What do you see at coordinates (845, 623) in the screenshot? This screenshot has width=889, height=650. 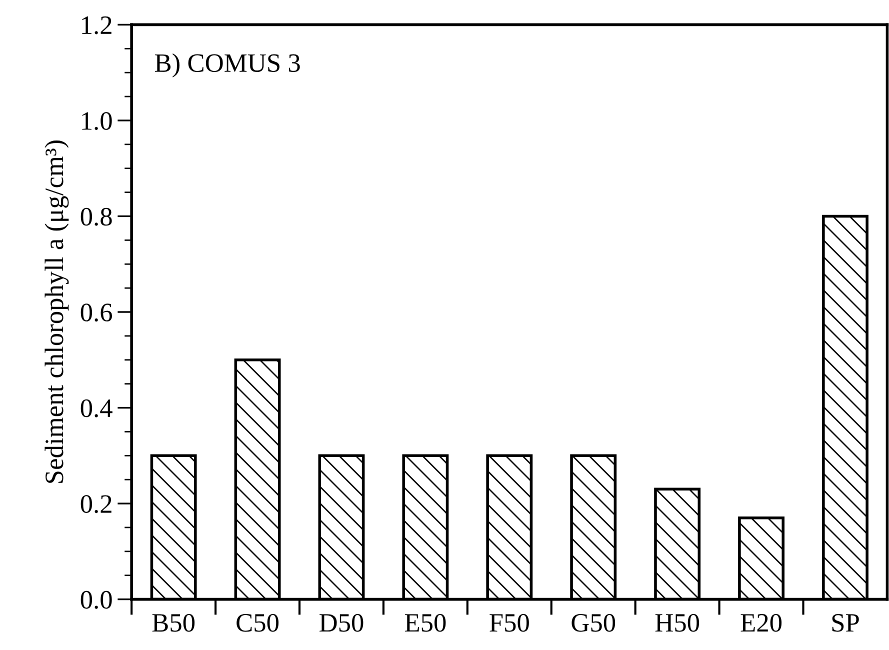 I see `x-tick-label: SP` at bounding box center [845, 623].